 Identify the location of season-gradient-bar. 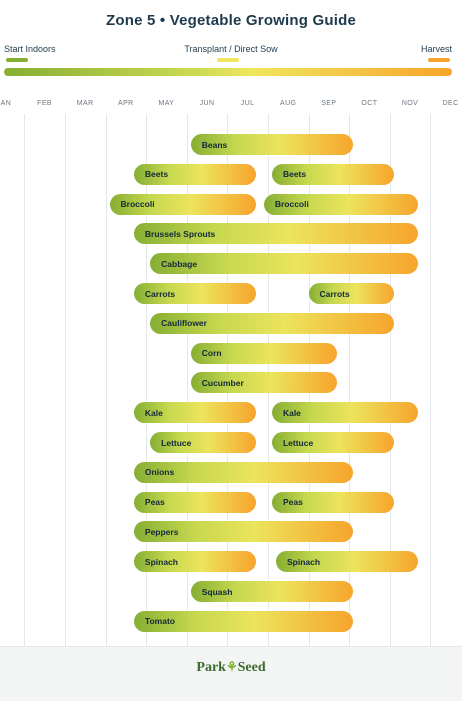
(228, 72).